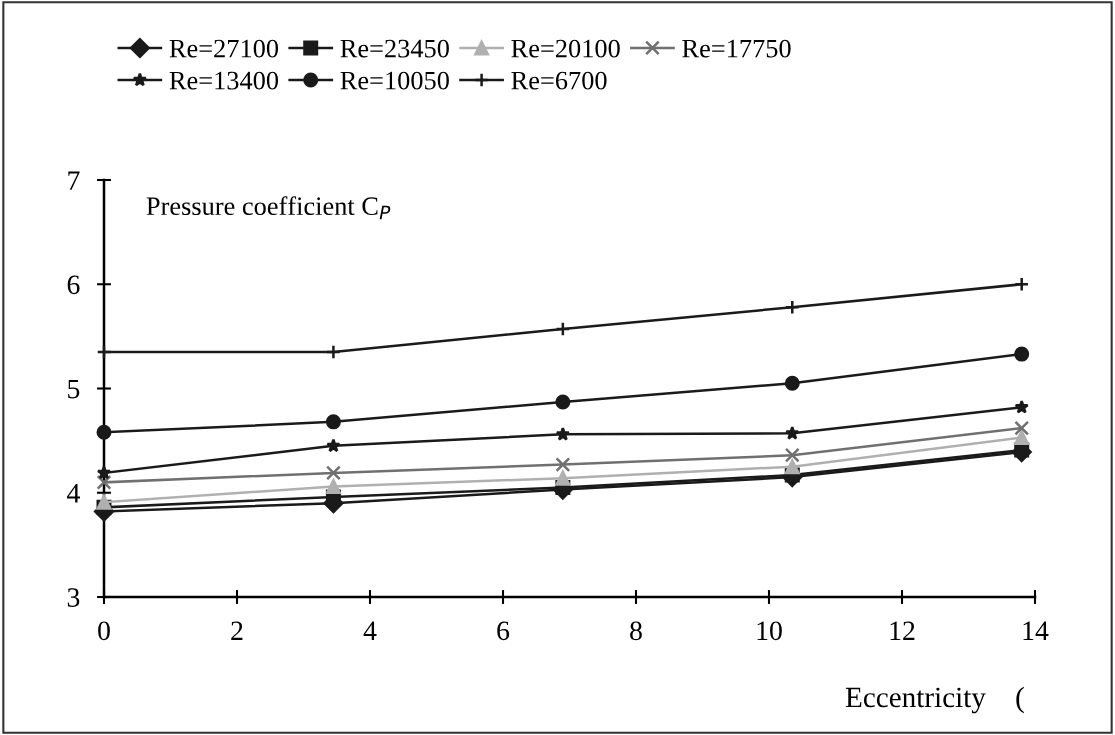  What do you see at coordinates (73, 493) in the screenshot?
I see `y-tick-label: 4` at bounding box center [73, 493].